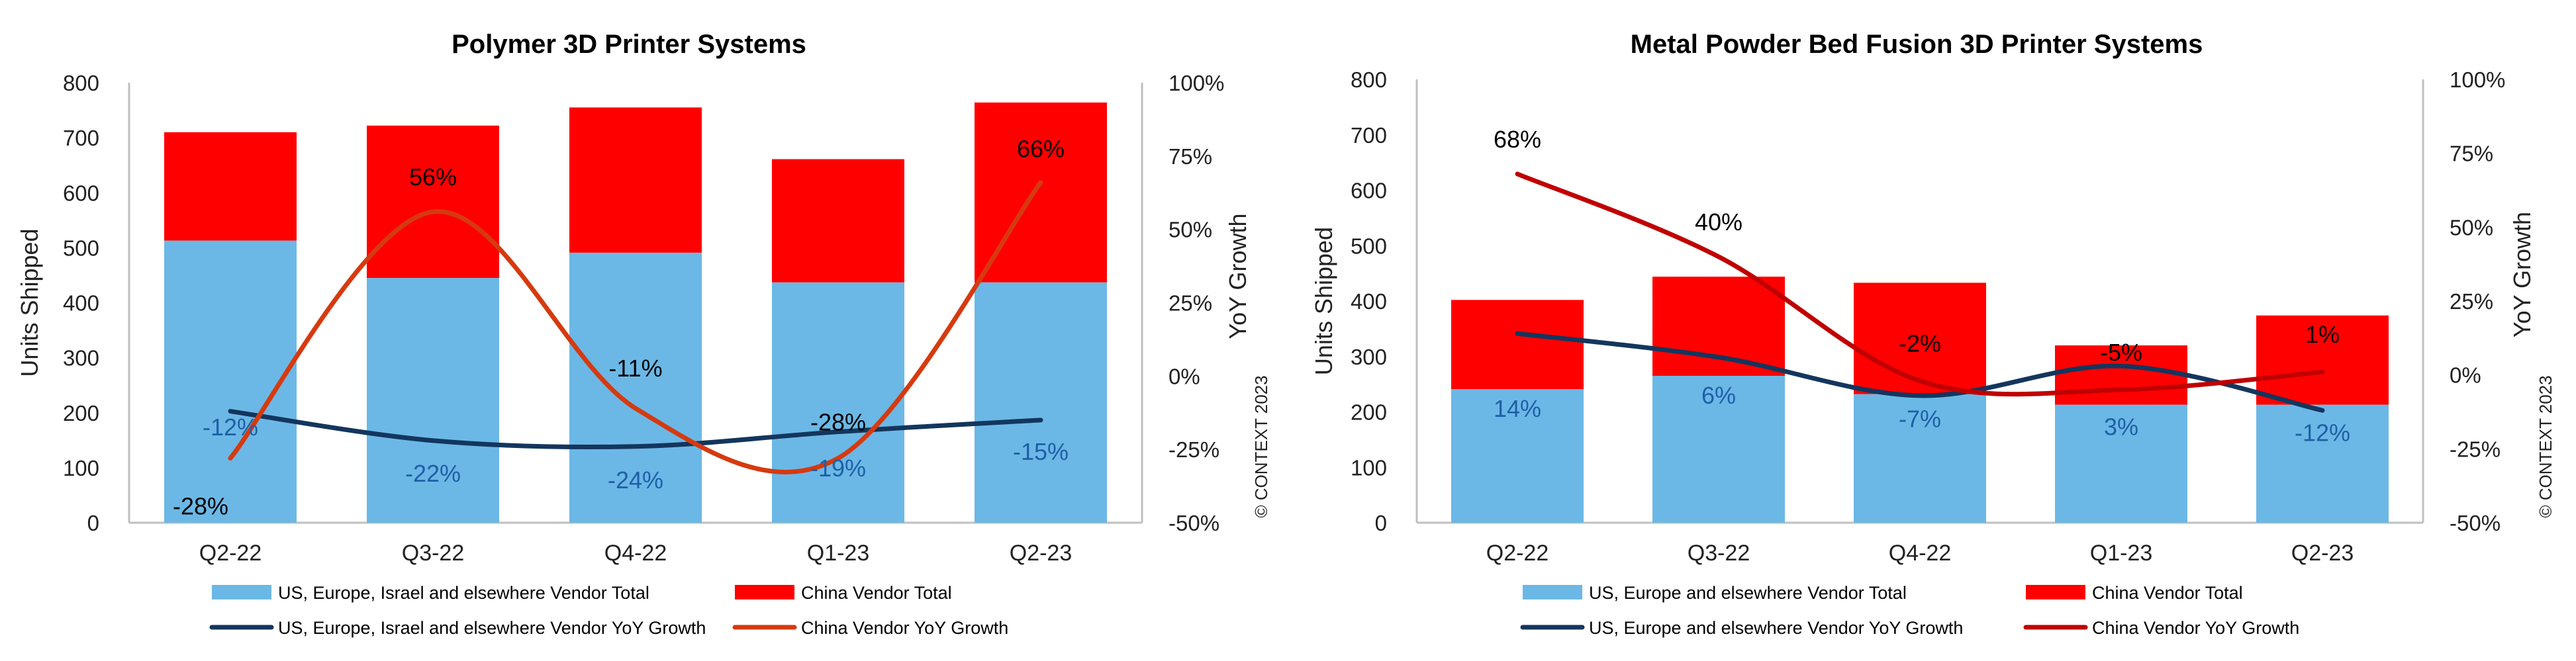  I want to click on y2-tick-label: 0%, so click(2465, 375).